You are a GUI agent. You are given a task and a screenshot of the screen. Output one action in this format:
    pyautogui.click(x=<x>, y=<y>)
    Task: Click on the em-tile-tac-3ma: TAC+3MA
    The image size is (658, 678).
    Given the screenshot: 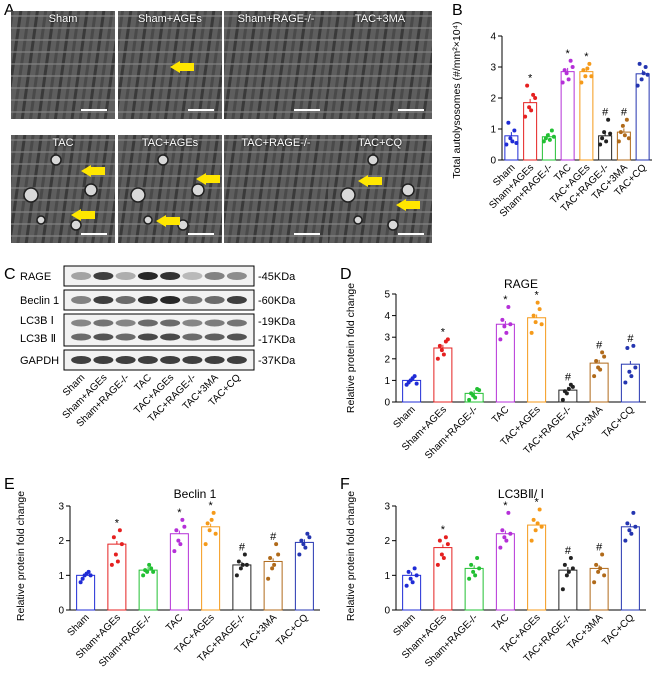 What is the action you would take?
    pyautogui.click(x=380, y=65)
    